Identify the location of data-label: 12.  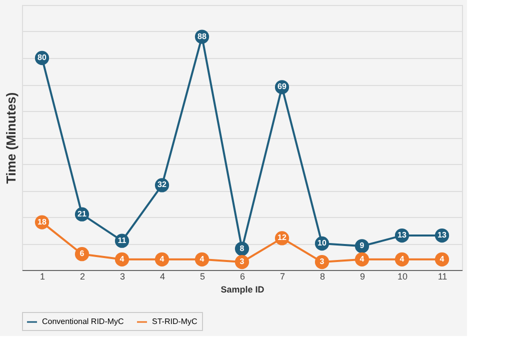
(282, 237).